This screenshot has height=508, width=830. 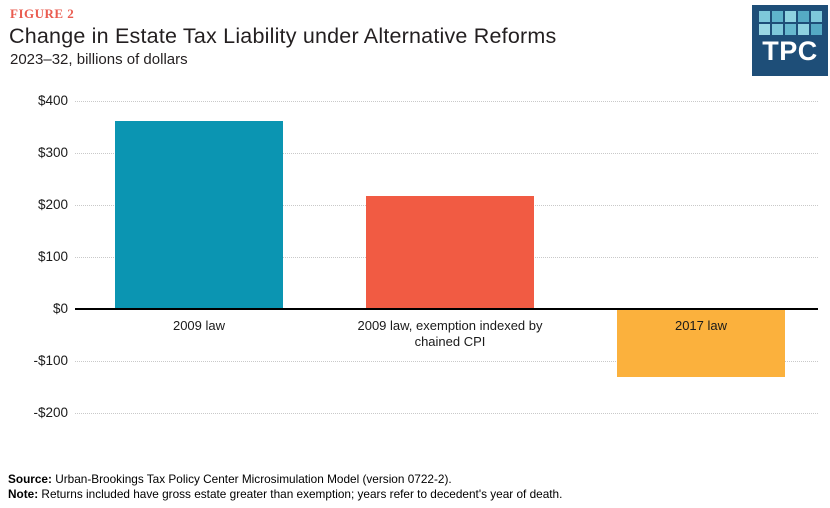 I want to click on y-axis-tick-label: $100, so click(x=52, y=257).